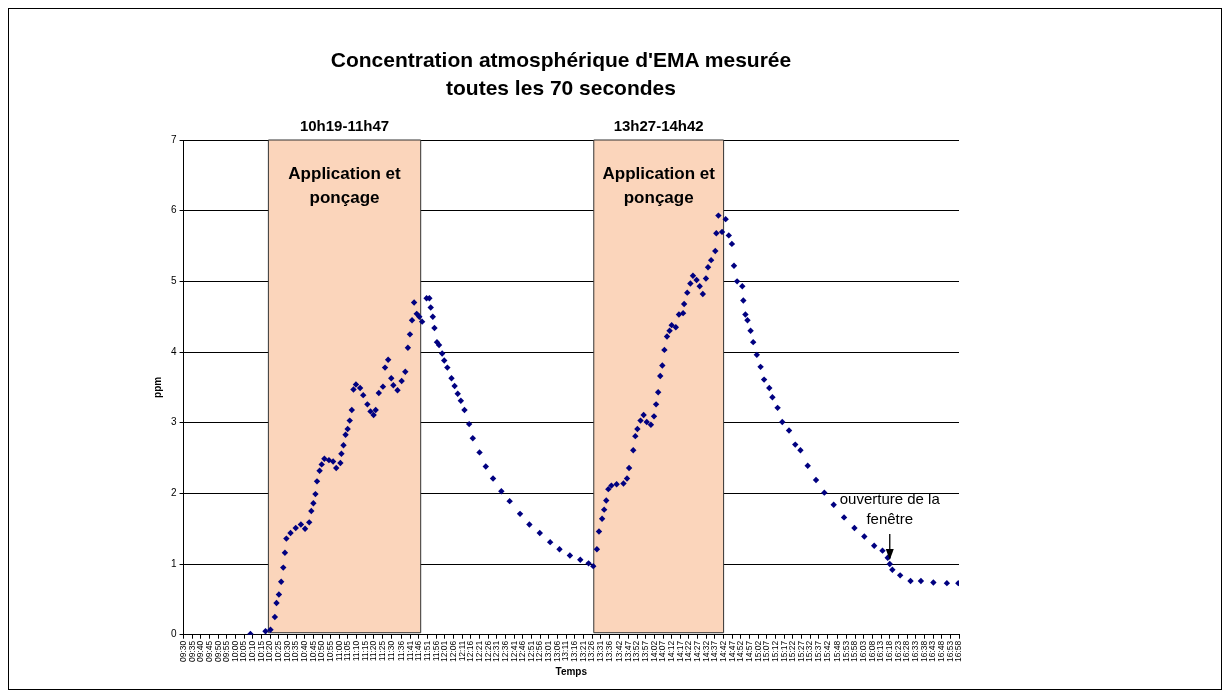 This screenshot has width=1231, height=698. Describe the element at coordinates (662, 651) in the screenshot. I see `x-tick-label: 14:07` at that location.